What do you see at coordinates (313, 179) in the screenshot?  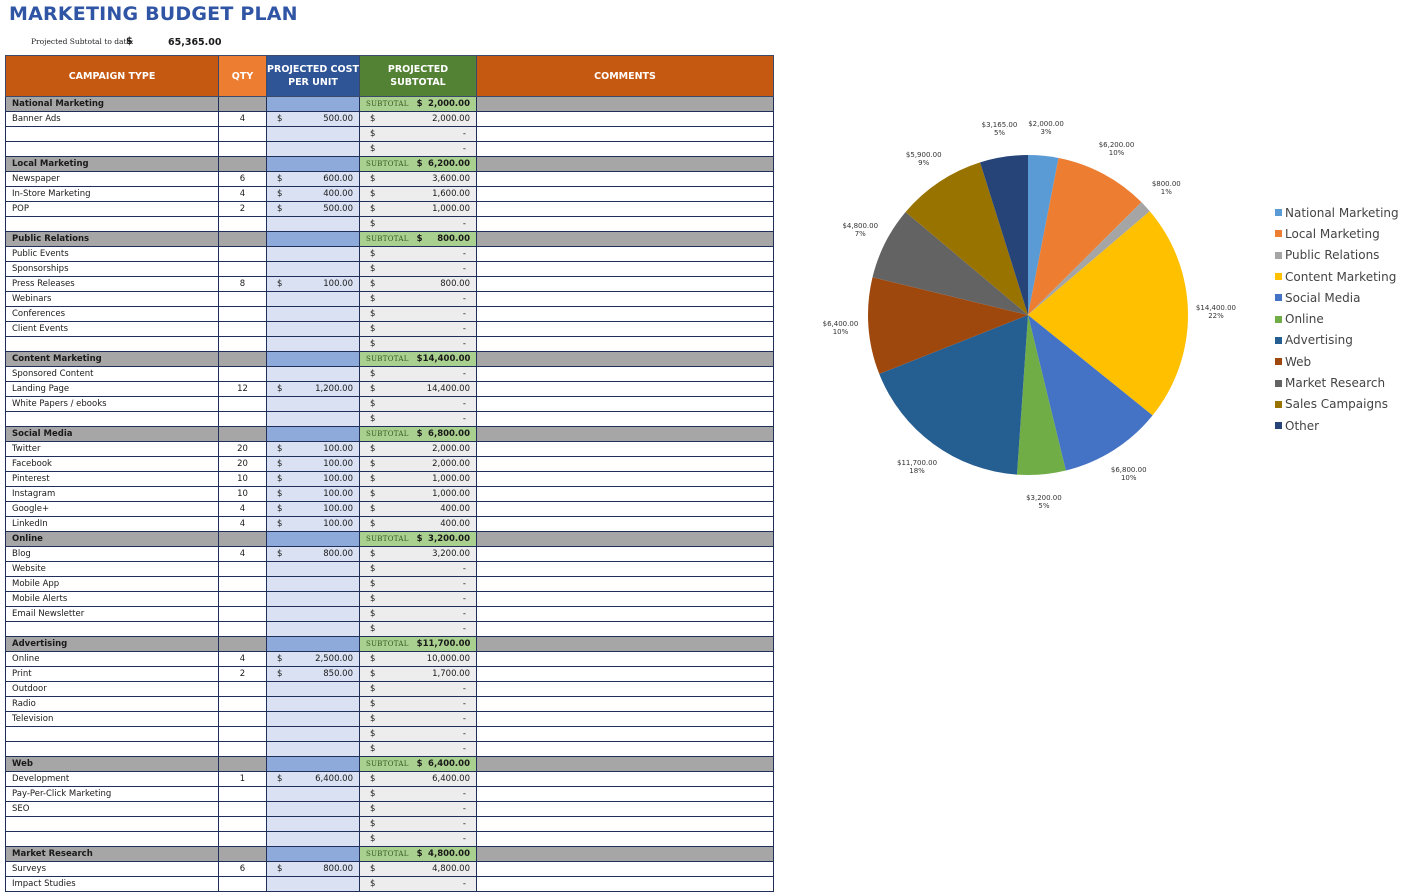 I see `cost-per-unit-cell: $600.00` at bounding box center [313, 179].